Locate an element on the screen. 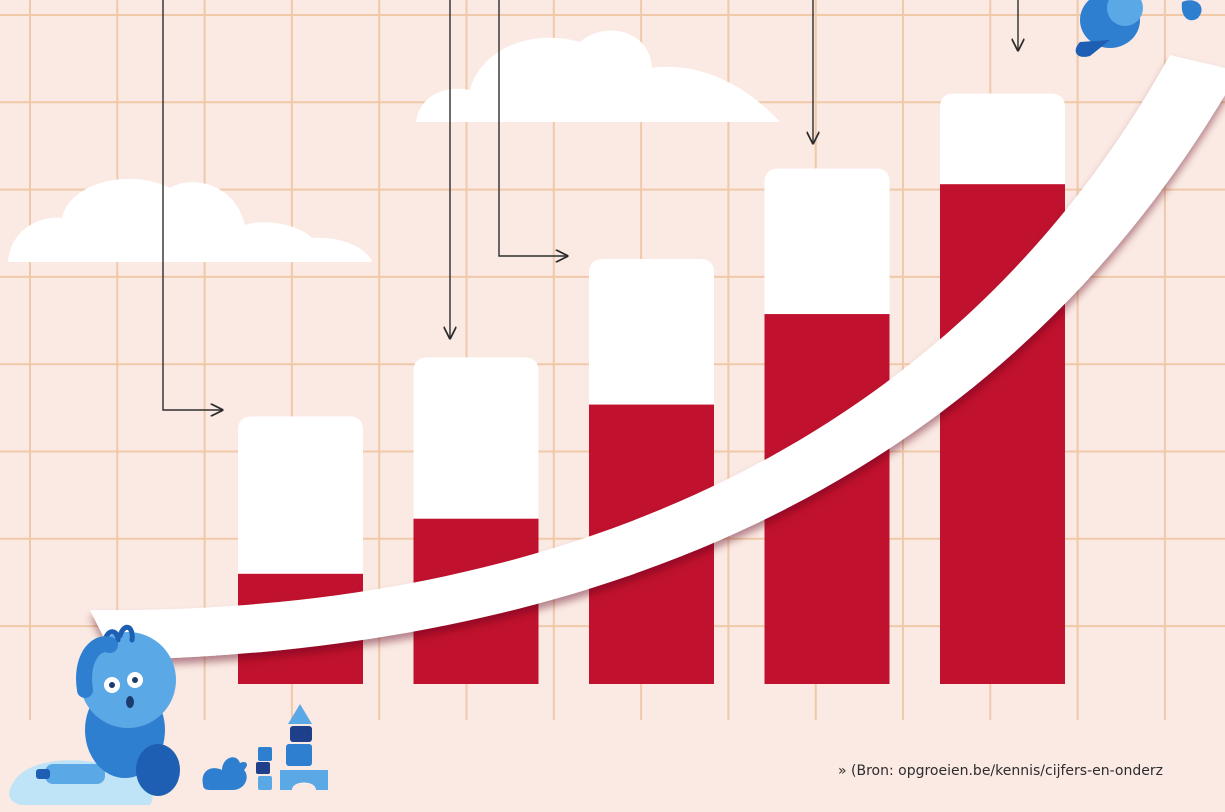  rubber-duck is located at coordinates (224, 773).